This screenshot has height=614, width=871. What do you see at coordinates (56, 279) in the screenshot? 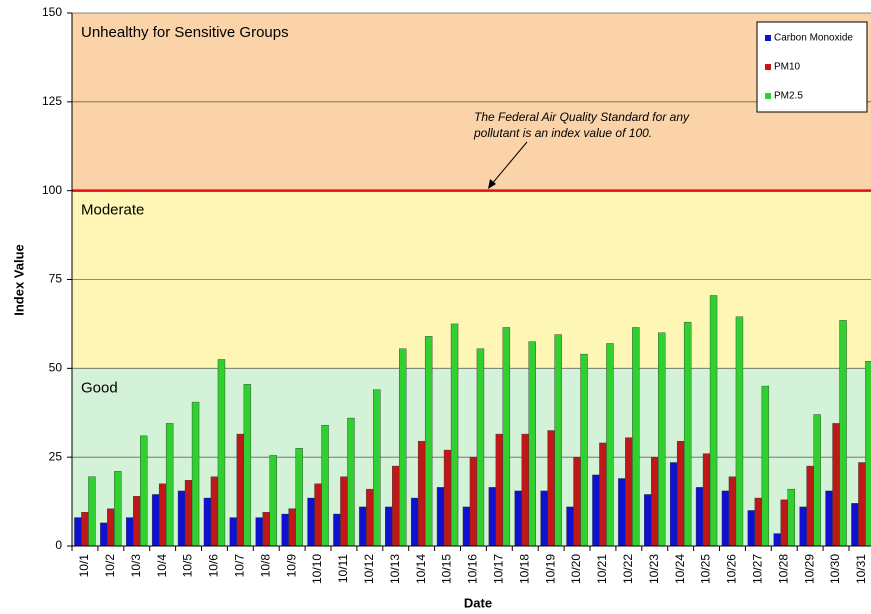
I see `y-tick-label: 75` at bounding box center [56, 279].